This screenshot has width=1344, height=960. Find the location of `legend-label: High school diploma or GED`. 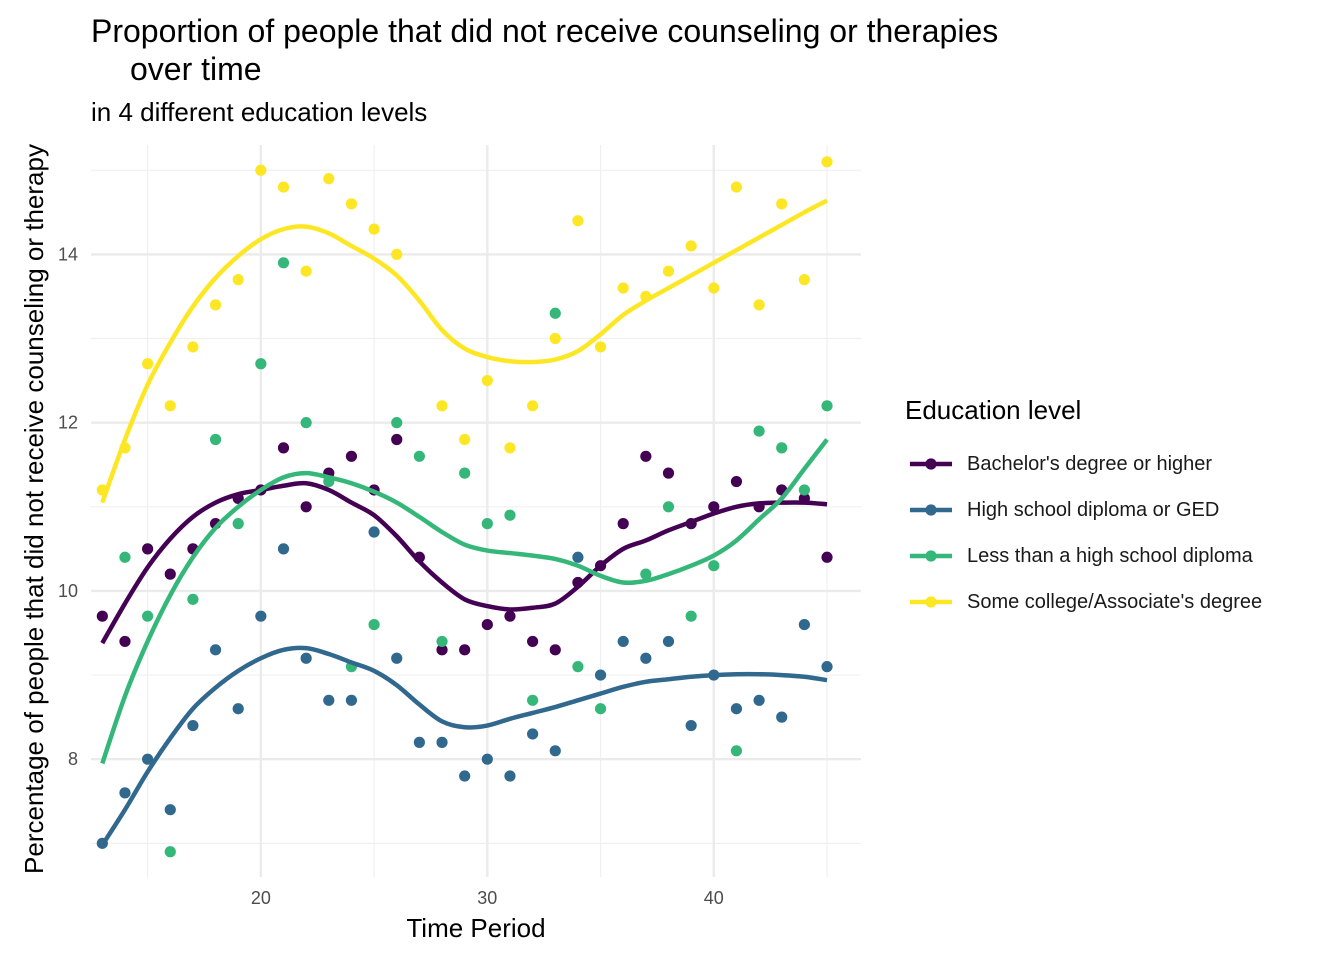

legend-label: High school diploma or GED is located at coordinates (1093, 509).